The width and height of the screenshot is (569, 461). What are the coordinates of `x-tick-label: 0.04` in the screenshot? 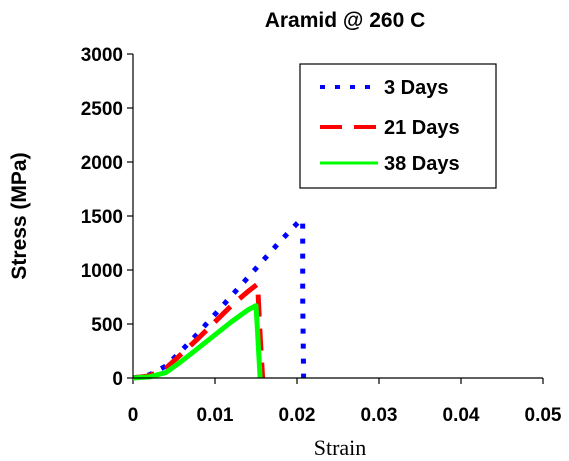 It's located at (461, 415).